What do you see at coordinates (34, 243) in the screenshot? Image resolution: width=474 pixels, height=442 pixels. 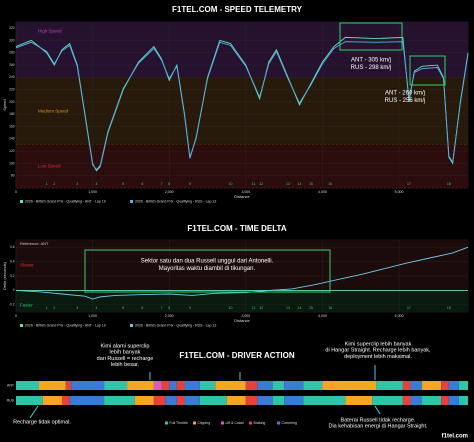 I see `reference-label: Reference: ANT` at bounding box center [34, 243].